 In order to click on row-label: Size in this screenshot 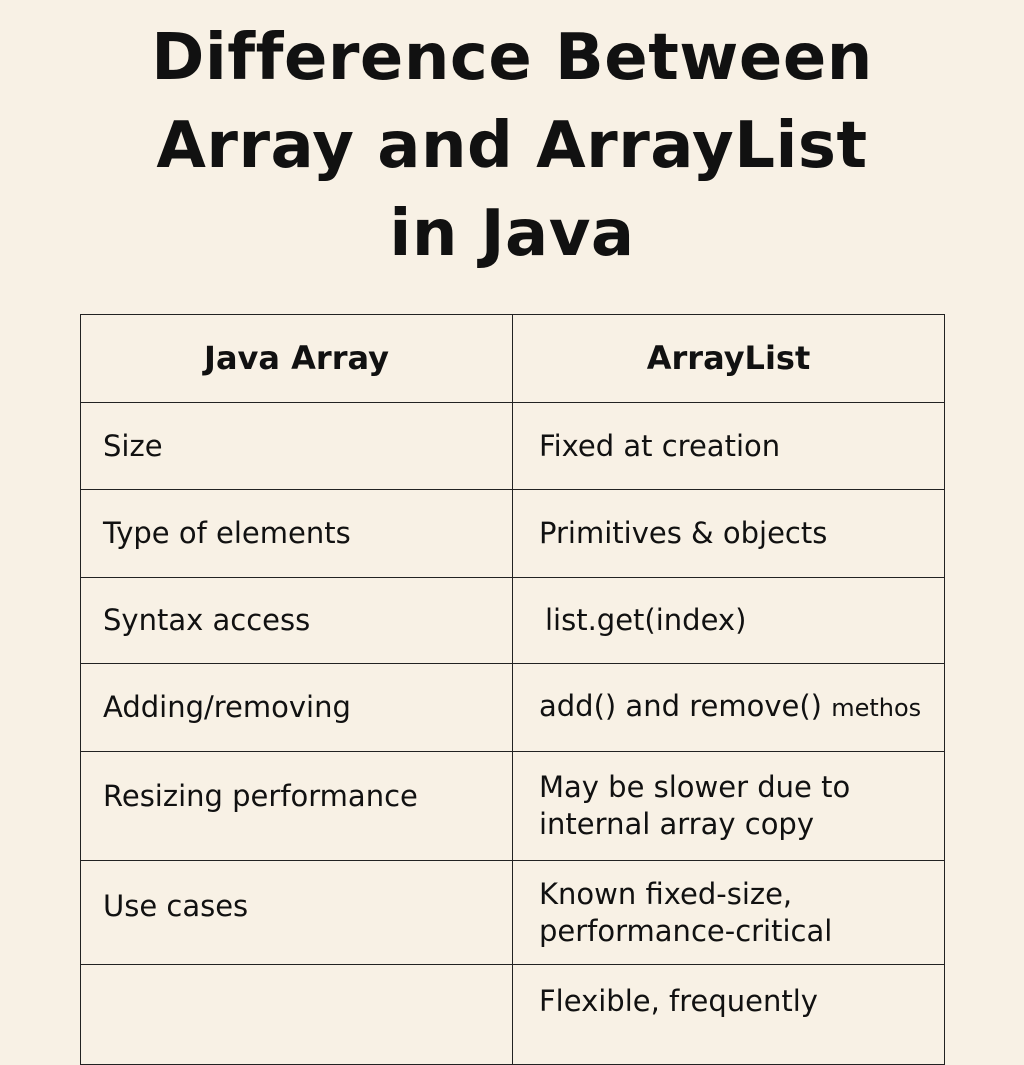, I will do `click(296, 446)`.